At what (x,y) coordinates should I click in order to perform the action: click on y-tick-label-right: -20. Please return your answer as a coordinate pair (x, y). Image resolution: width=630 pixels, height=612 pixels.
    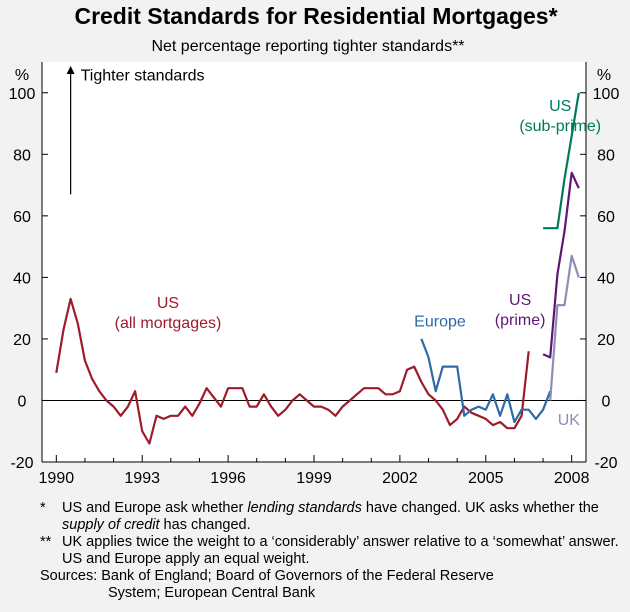
    Looking at the image, I should click on (605, 463).